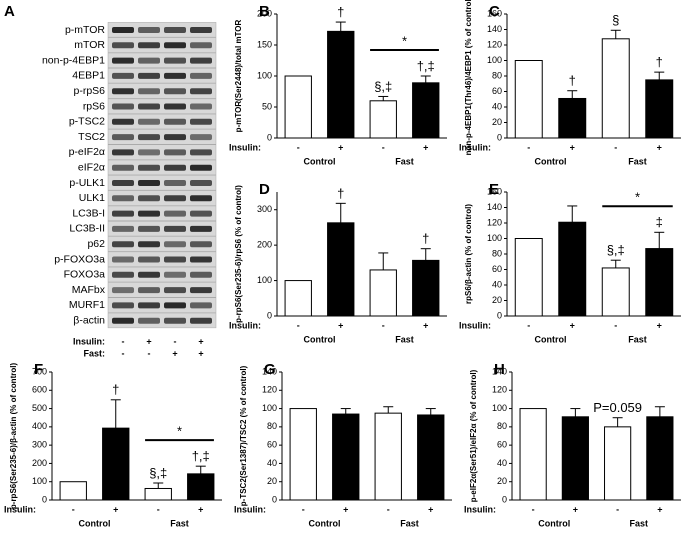  What do you see at coordinates (340, 11) in the screenshot?
I see `bar-annotation: †` at bounding box center [340, 11].